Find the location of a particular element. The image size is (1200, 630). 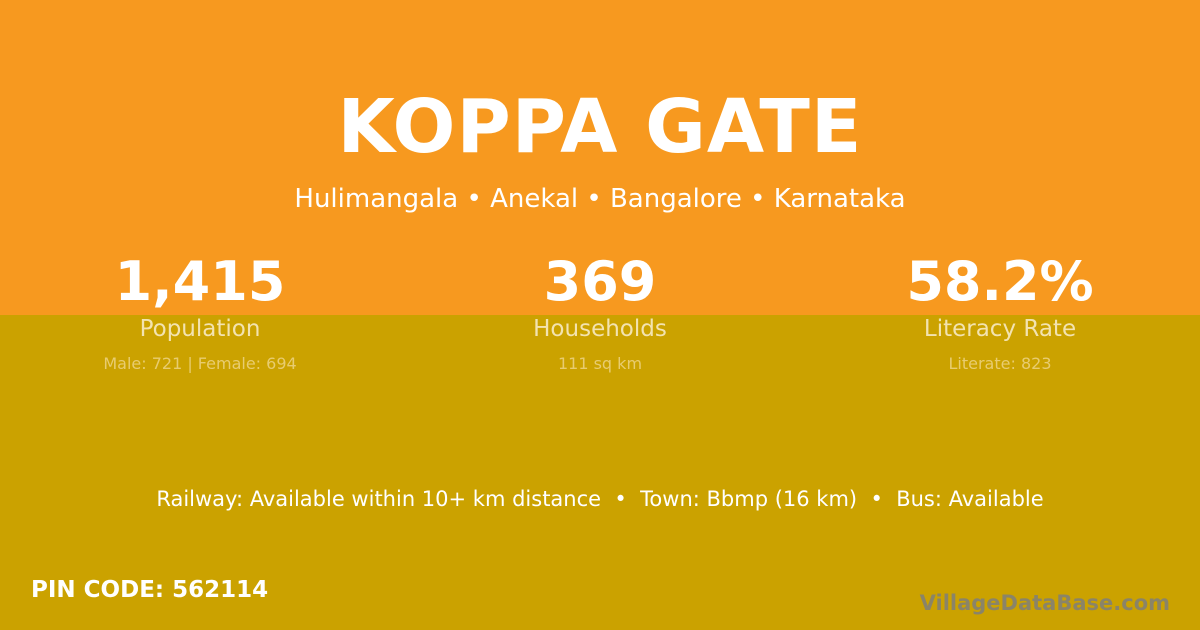

stat-detail: 111 sq km is located at coordinates (600, 363).